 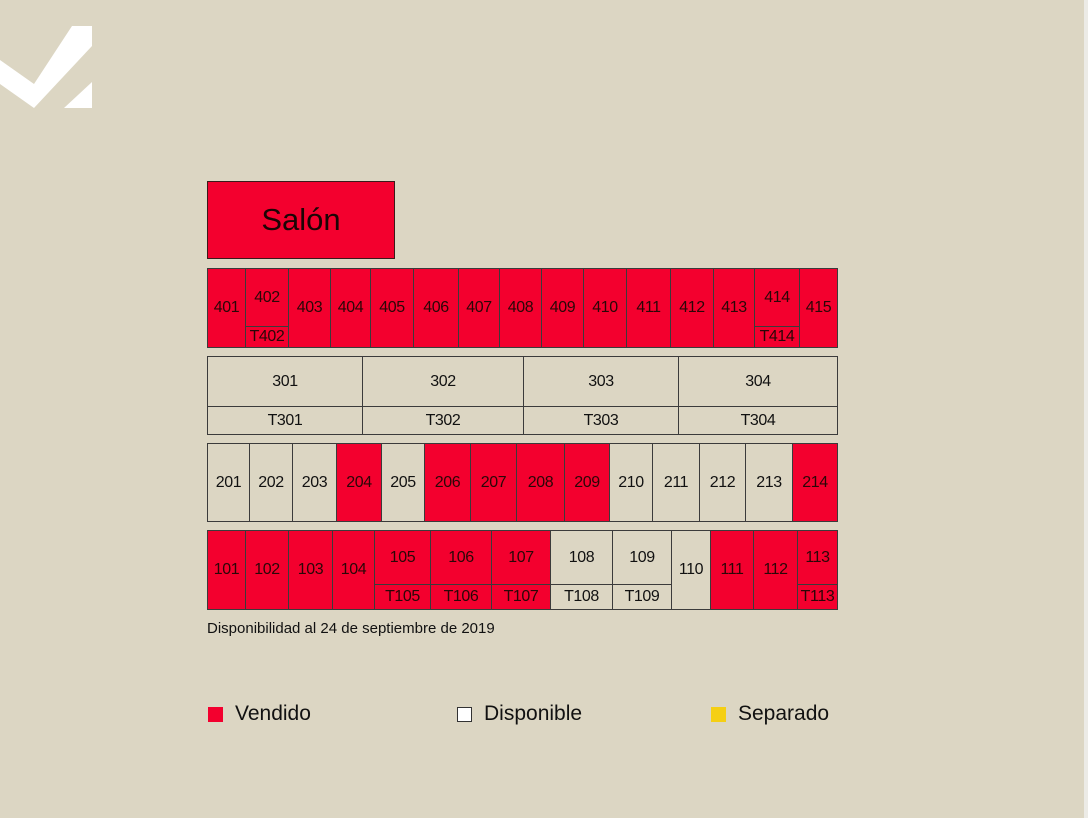 I want to click on unit-number: 413, so click(x=734, y=307).